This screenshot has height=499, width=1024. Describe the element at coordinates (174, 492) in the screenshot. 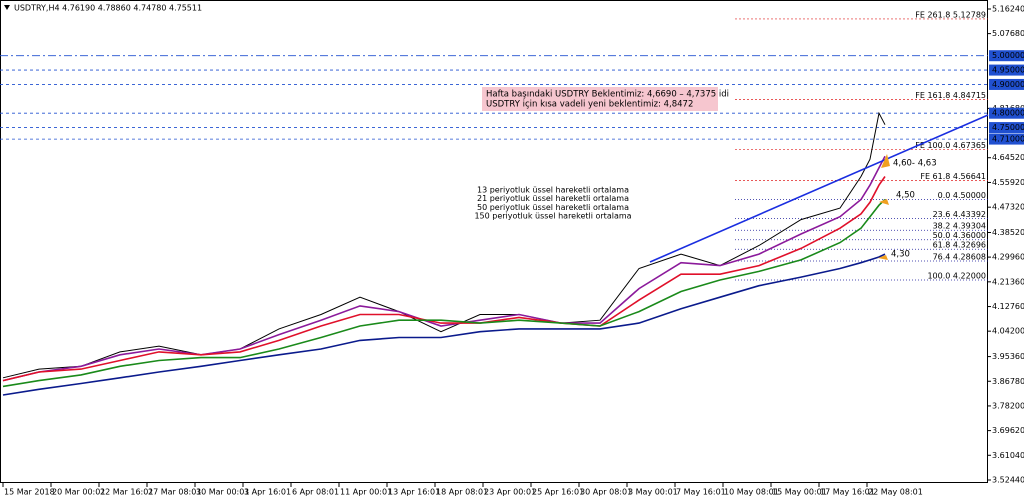

I see `x-tick-label: 27 Mar 08:01` at that location.